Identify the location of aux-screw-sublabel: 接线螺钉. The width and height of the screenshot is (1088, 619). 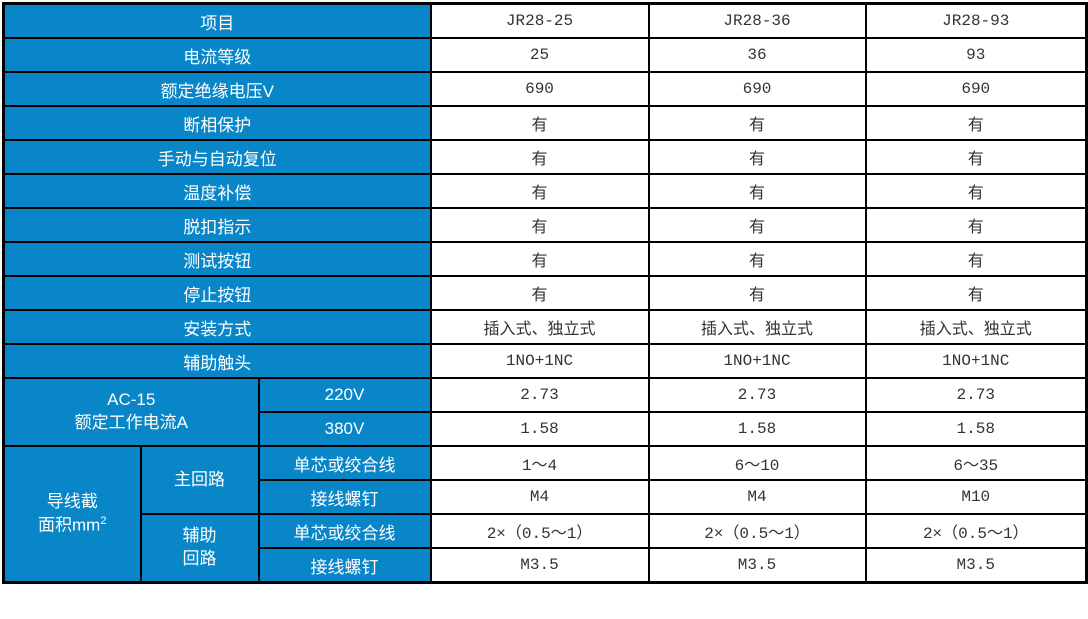
(344, 565).